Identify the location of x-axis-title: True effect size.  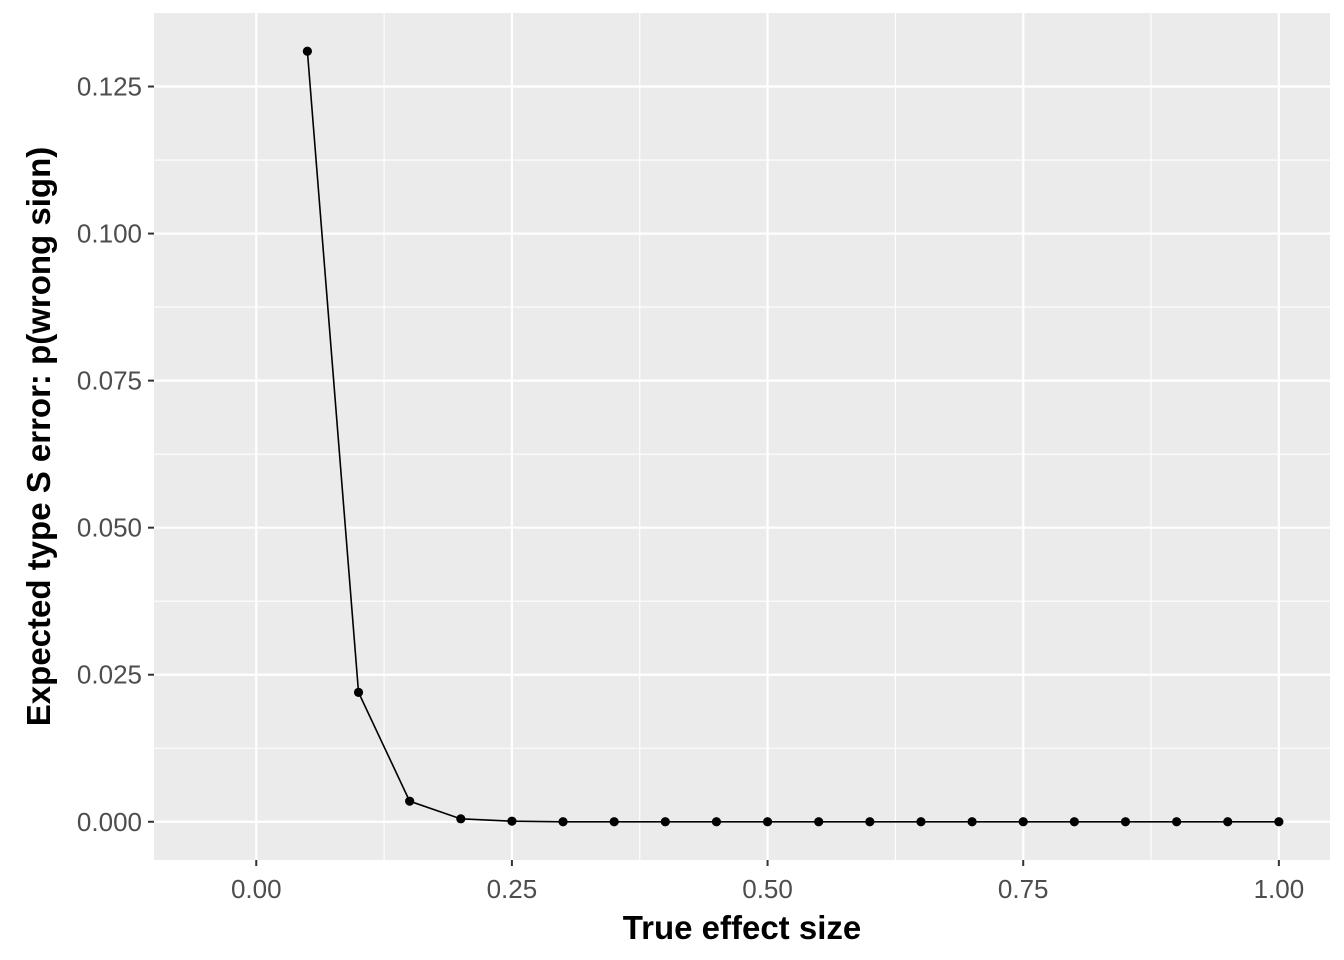
(742, 927).